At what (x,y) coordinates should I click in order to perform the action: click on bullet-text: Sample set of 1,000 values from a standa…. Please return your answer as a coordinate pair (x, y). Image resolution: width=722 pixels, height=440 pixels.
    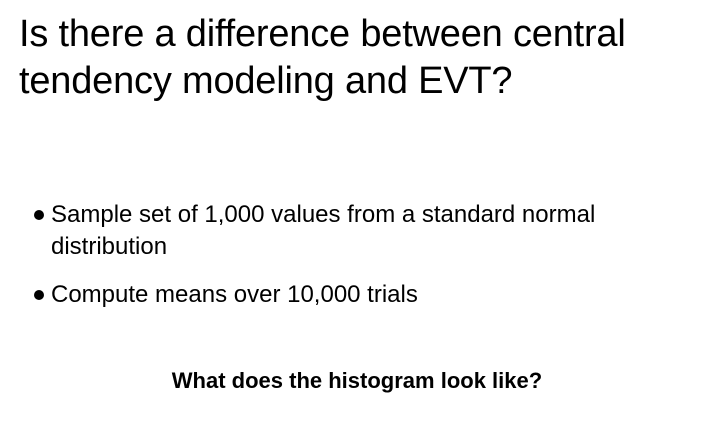
    Looking at the image, I should click on (323, 230).